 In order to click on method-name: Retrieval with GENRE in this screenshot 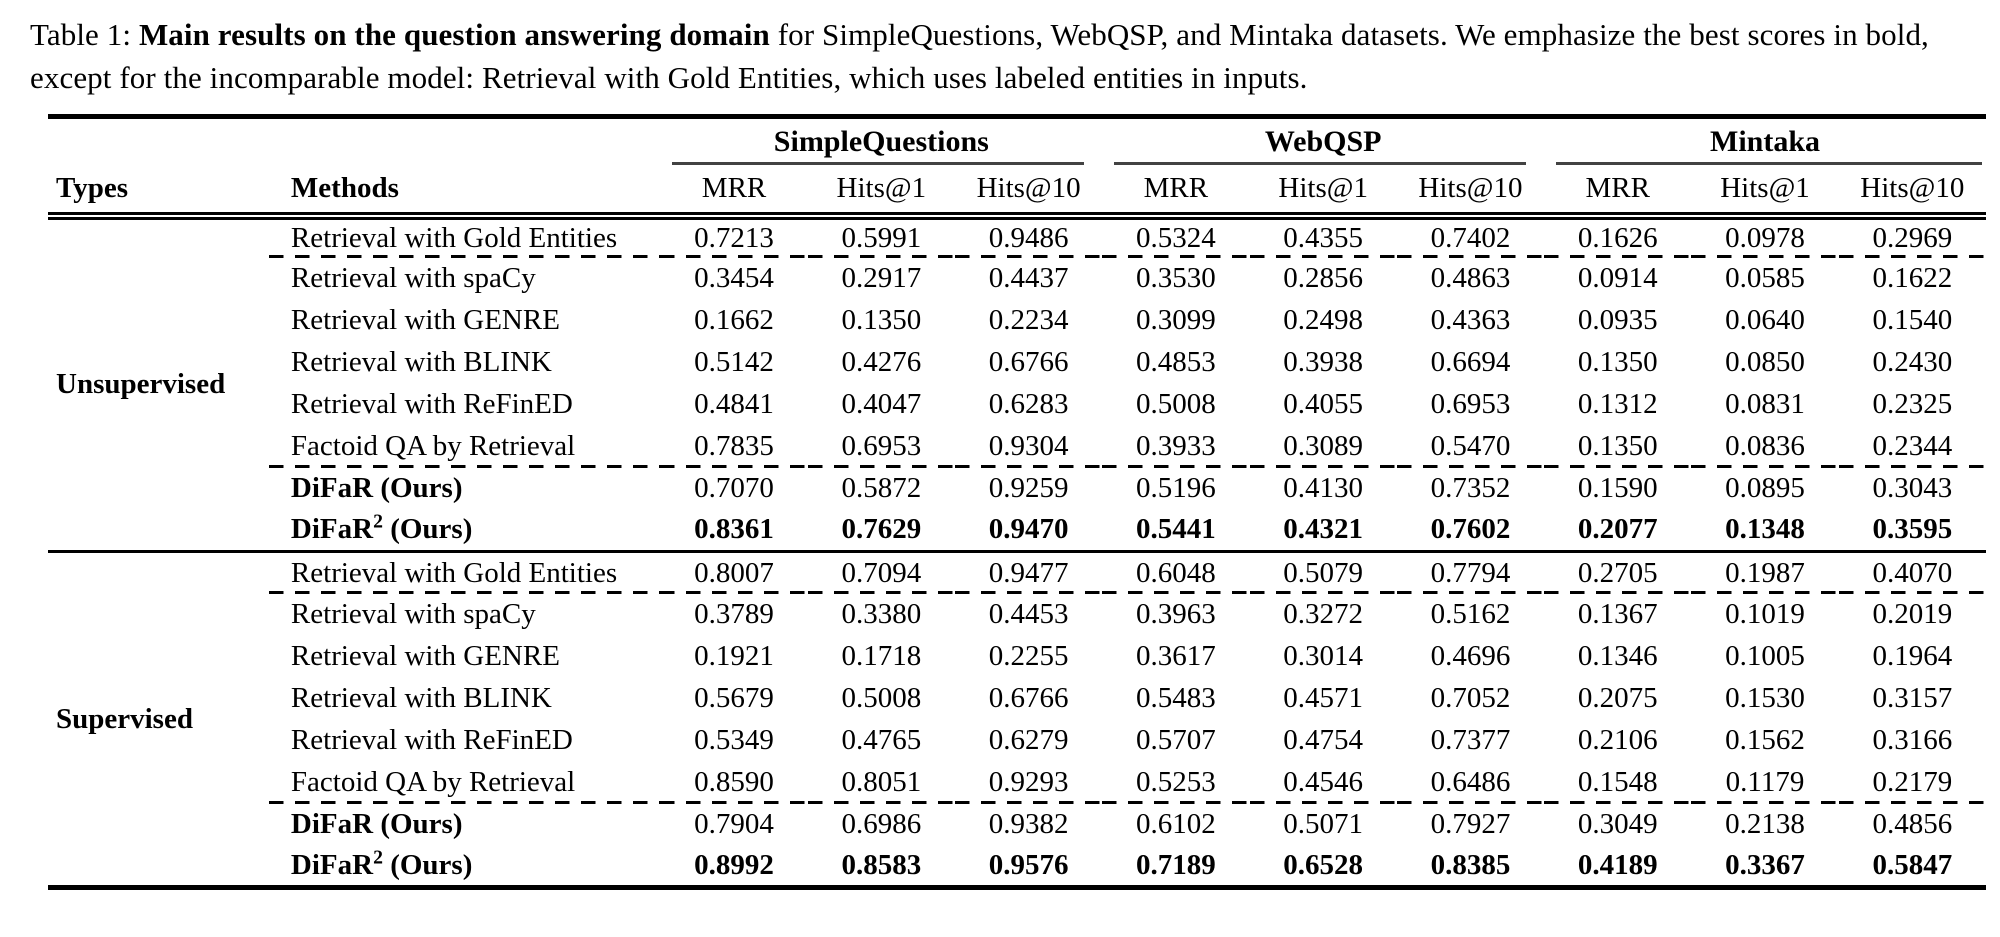, I will do `click(425, 656)`.